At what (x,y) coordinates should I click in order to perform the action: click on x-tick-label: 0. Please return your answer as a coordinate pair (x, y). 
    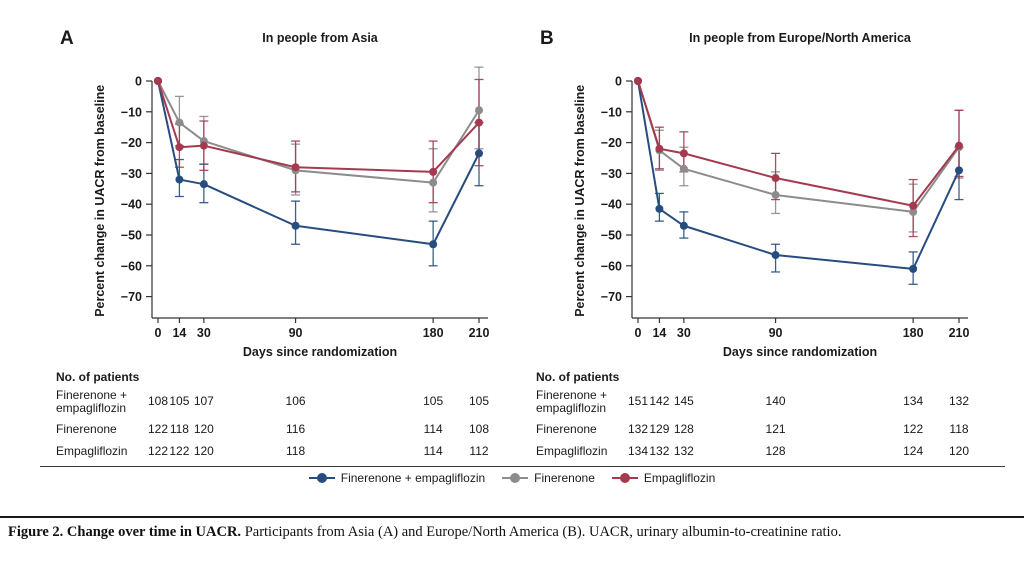
    Looking at the image, I should click on (158, 333).